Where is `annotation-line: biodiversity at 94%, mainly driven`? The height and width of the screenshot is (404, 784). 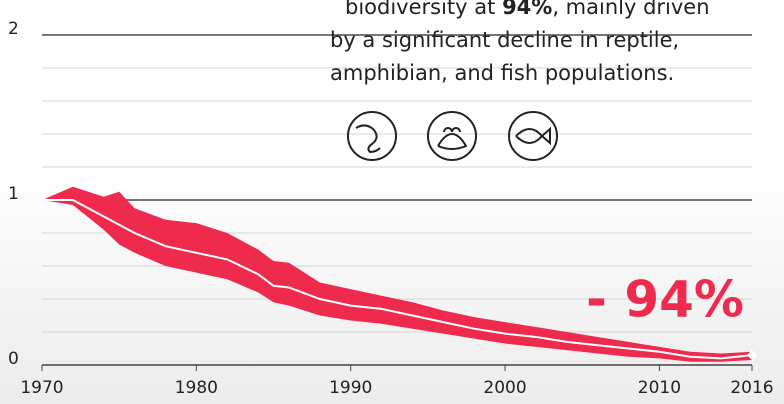
annotation-line: biodiversity at 94%, mainly driven is located at coordinates (527, 9).